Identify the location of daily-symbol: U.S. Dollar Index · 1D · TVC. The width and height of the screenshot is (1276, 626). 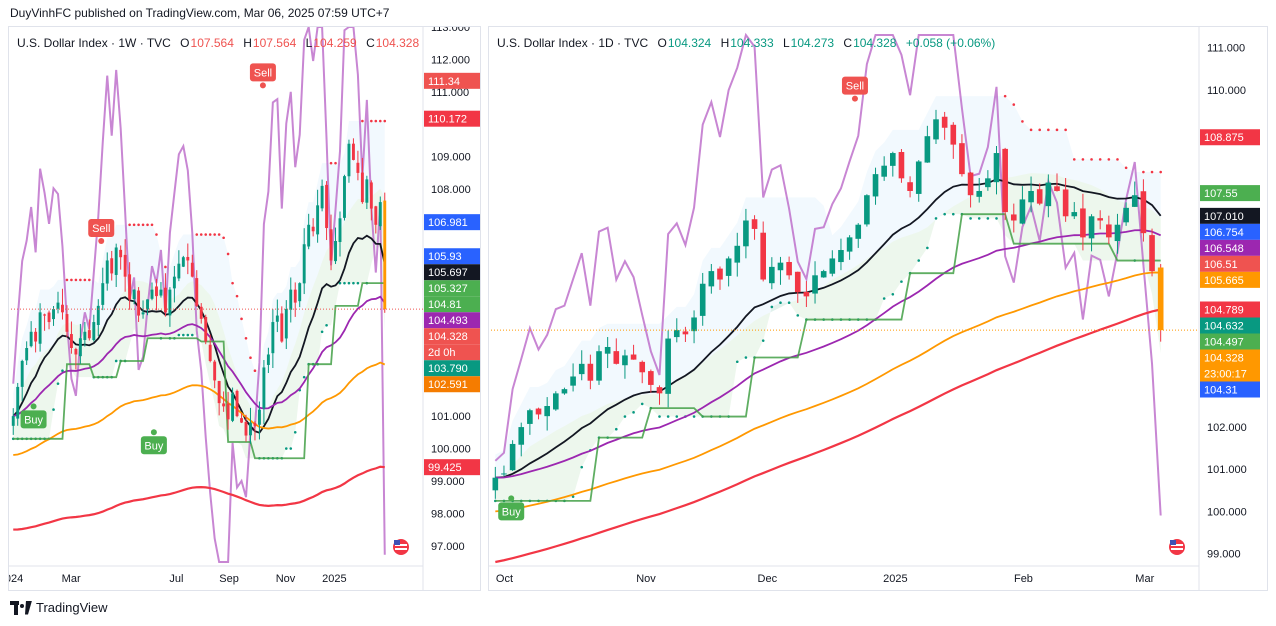
(573, 43).